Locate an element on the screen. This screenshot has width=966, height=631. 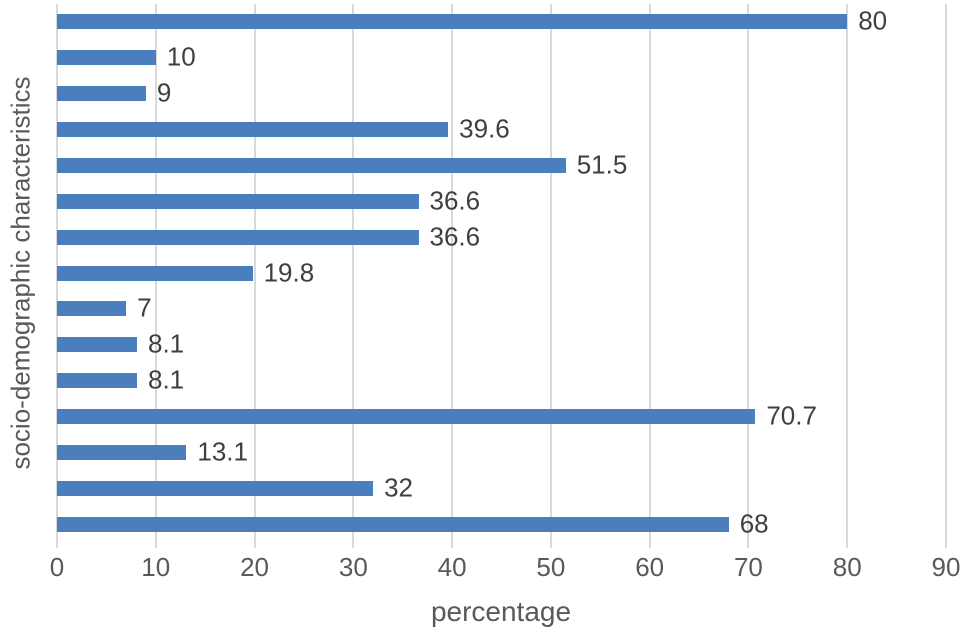
bar-value-label: 68 is located at coordinates (754, 522).